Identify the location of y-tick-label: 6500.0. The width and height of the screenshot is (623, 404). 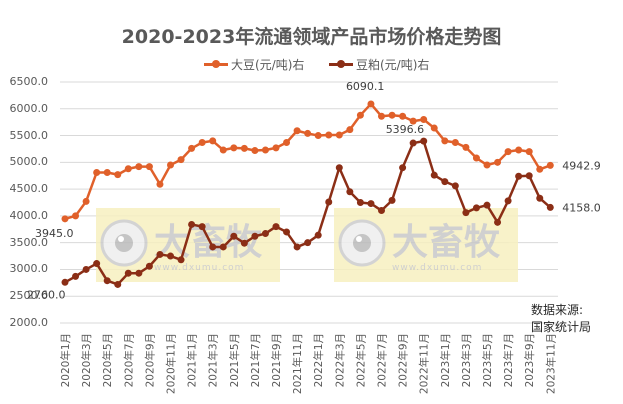
(29, 81).